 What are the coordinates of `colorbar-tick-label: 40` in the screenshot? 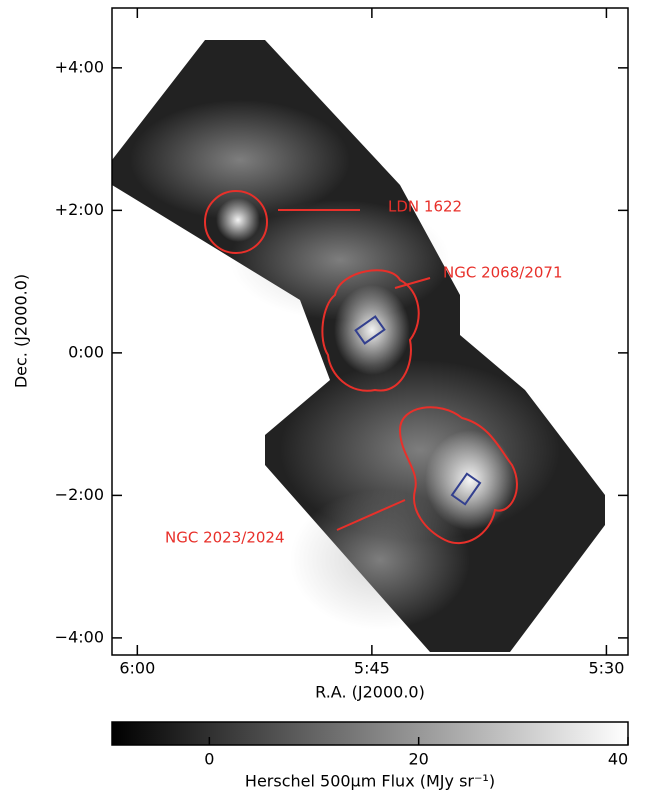 It's located at (618, 759).